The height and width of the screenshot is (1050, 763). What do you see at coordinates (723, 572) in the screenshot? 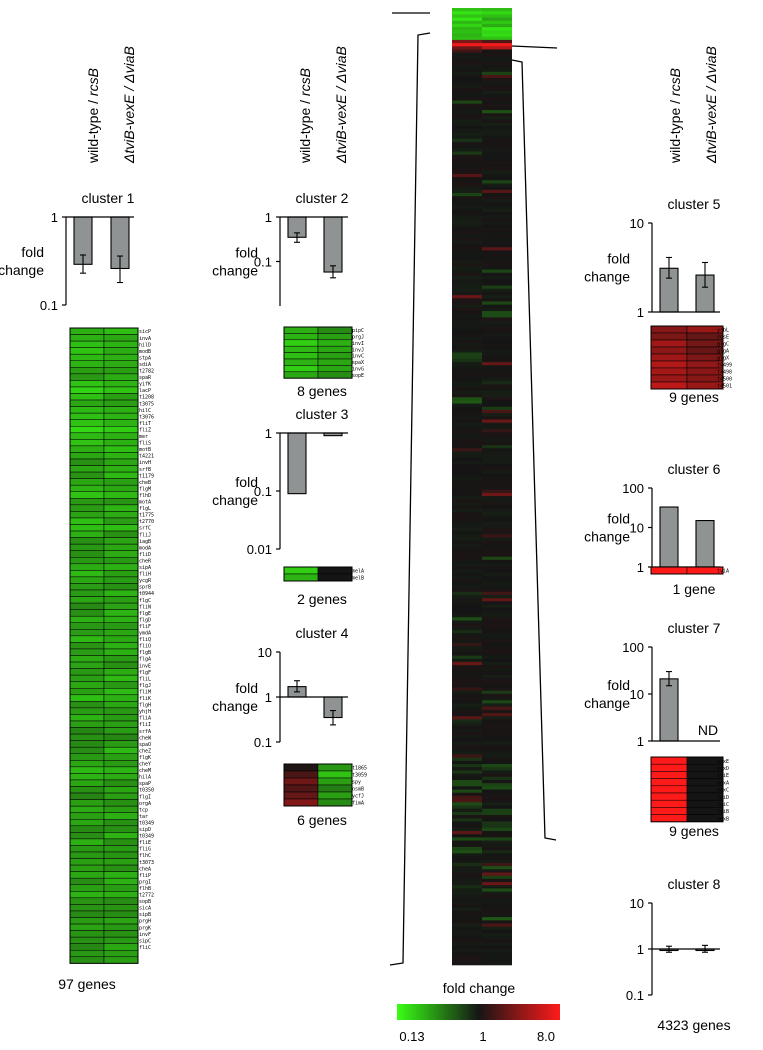
I see `gene-label: tviA` at bounding box center [723, 572].